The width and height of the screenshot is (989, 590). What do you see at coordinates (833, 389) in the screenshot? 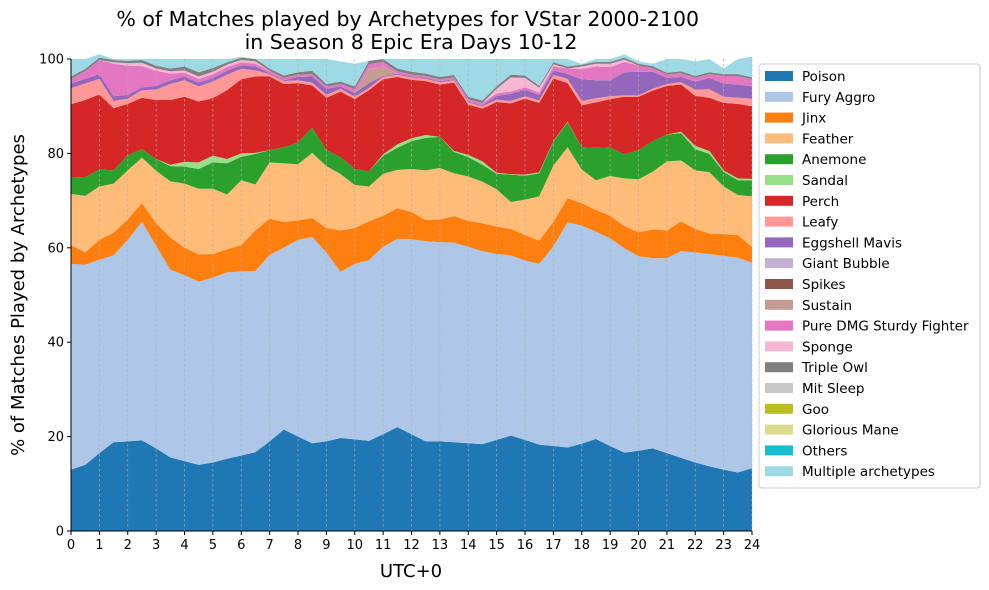
I see `legend-label: Mit Sleep` at bounding box center [833, 389].